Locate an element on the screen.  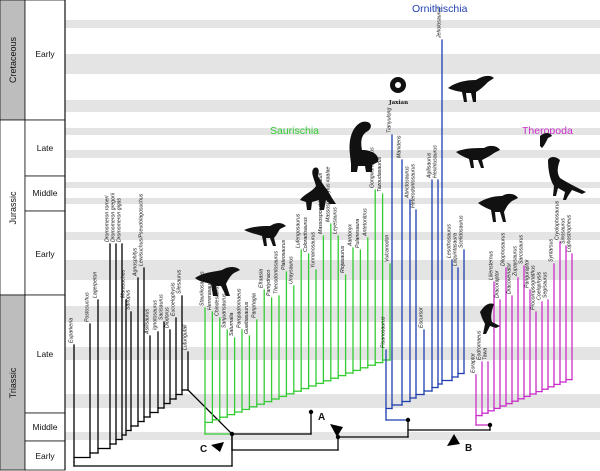
taxon-label: Herrerasaurus is located at coordinates (210, 293).